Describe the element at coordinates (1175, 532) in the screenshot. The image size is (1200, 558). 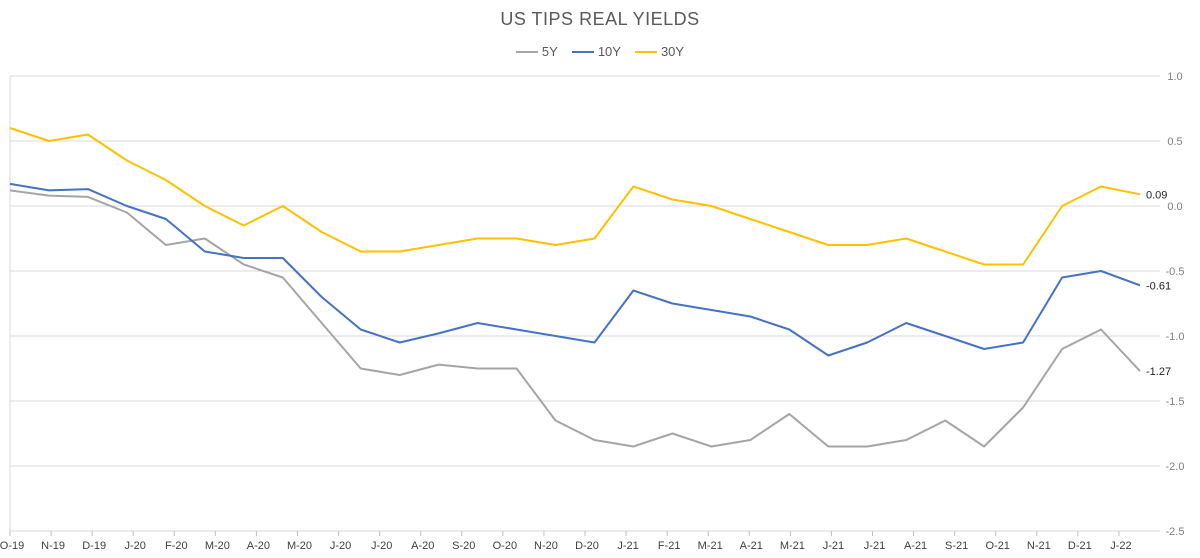
I see `y-tick-label: -2.5` at that location.